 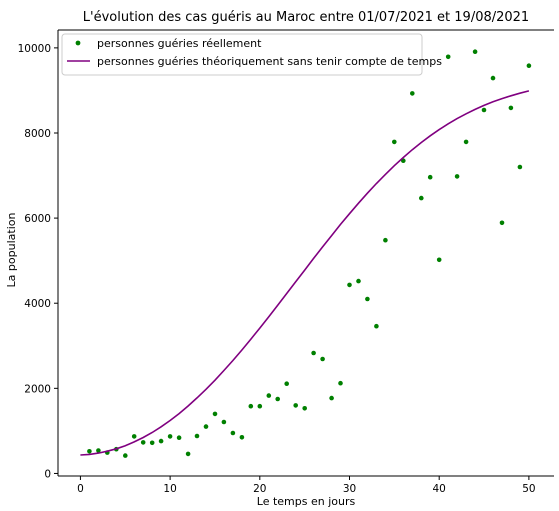 I want to click on x-tick-label: 0, so click(x=80, y=489).